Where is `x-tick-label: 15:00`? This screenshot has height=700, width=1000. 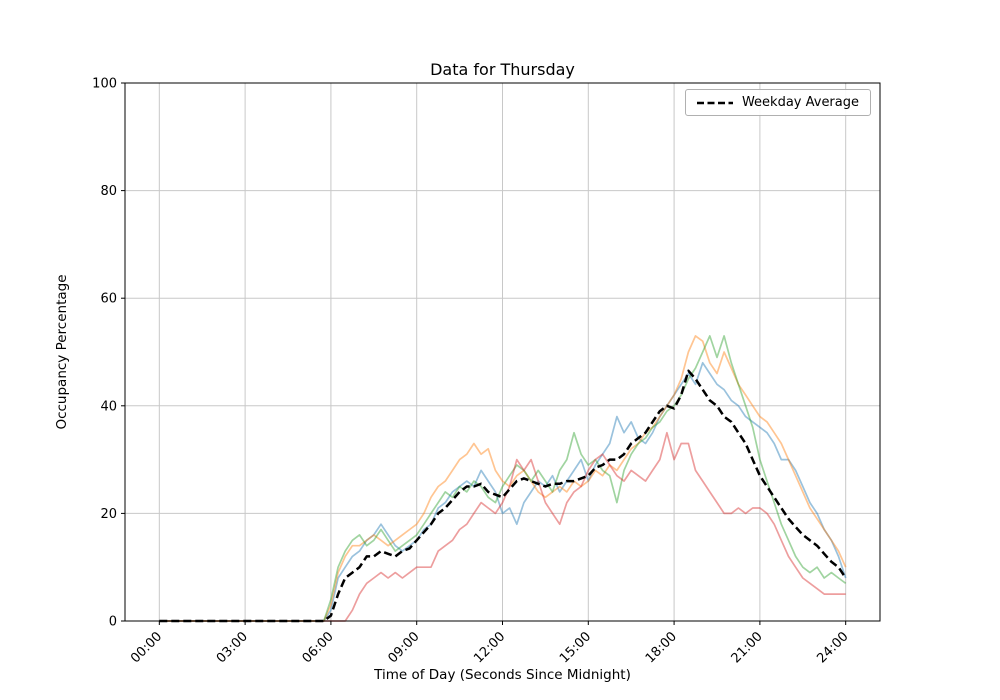
x-tick-label: 15:00 is located at coordinates (575, 647).